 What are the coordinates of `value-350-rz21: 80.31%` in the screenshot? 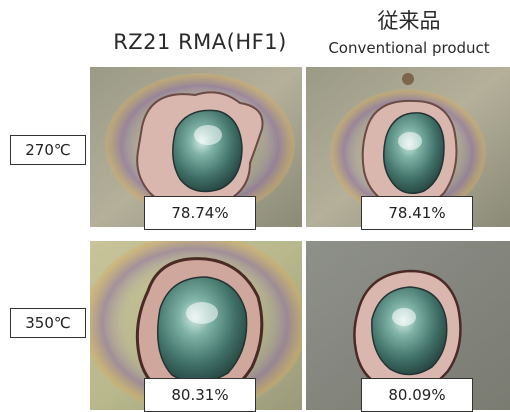 It's located at (200, 395).